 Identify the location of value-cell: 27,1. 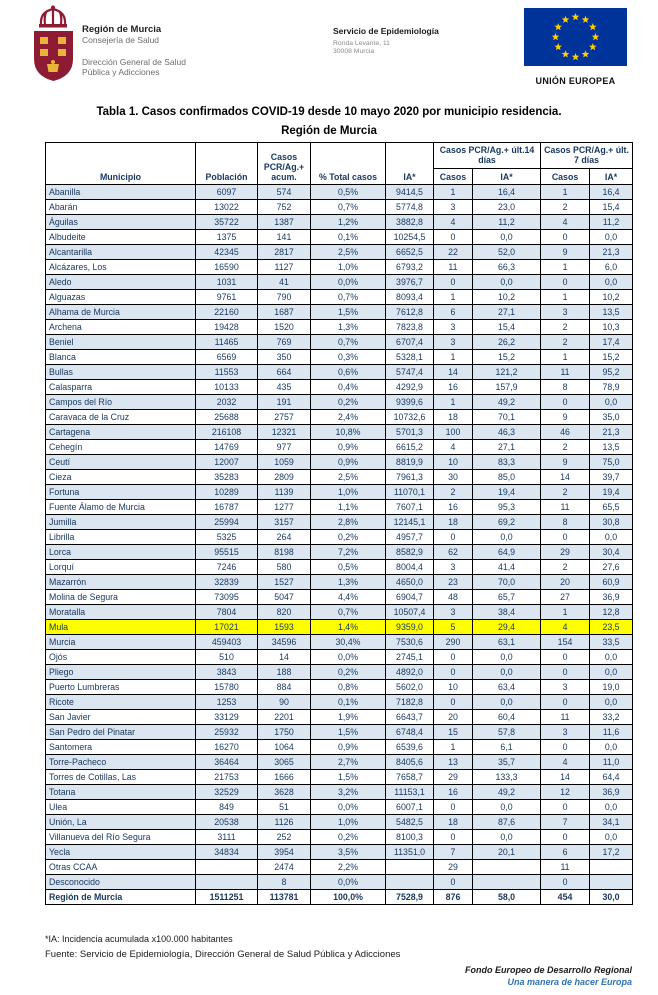
(506, 447).